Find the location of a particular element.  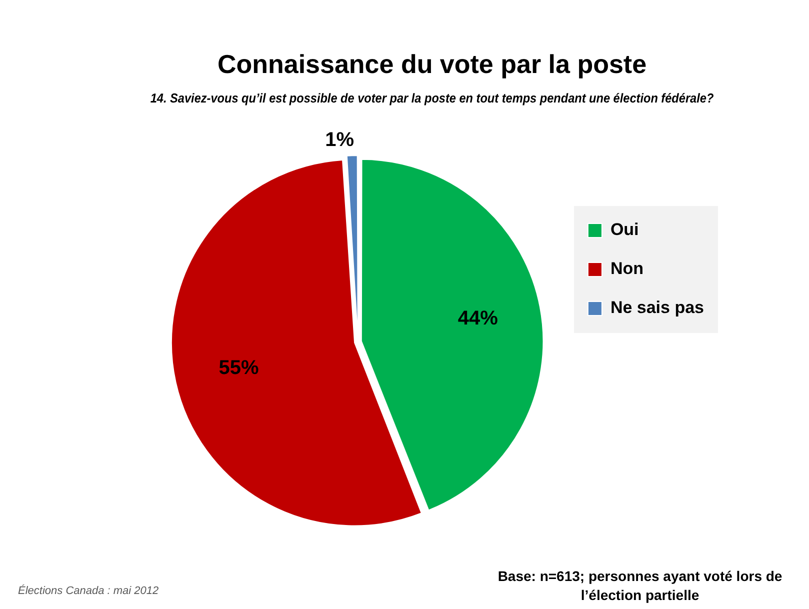

text: Élections Canada : mai 2012 is located at coordinates (88, 590).